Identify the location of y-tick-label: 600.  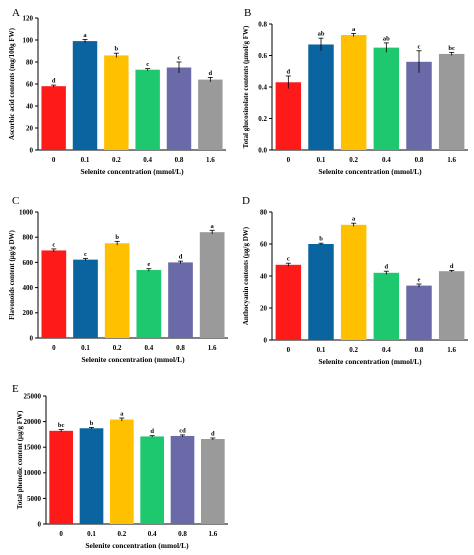
(28, 263).